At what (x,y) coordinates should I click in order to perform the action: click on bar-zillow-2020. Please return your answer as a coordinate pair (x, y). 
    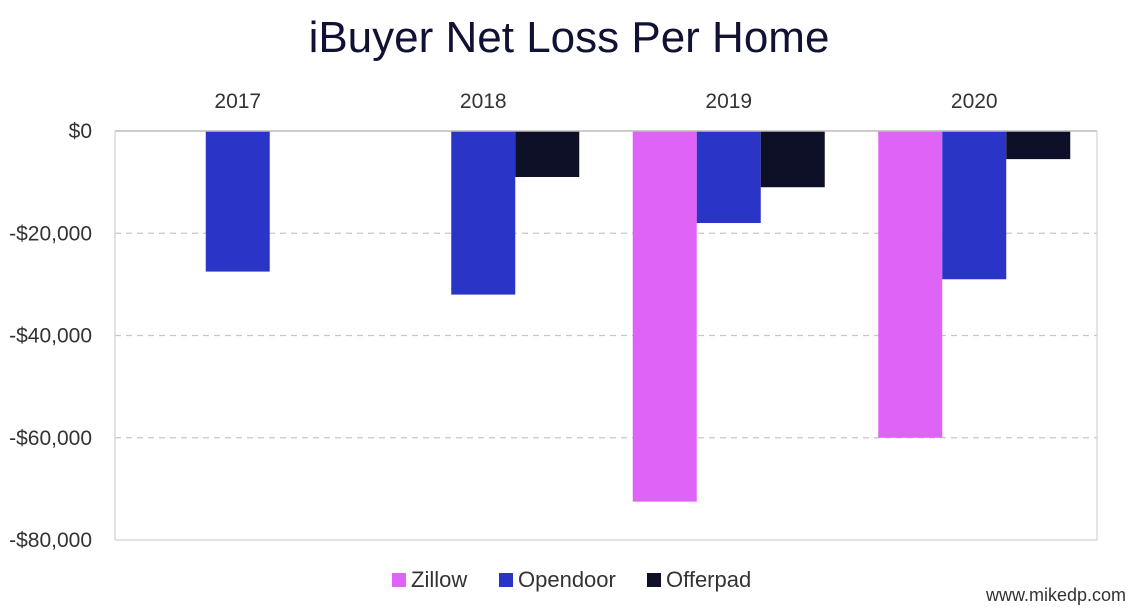
    Looking at the image, I should click on (910, 284).